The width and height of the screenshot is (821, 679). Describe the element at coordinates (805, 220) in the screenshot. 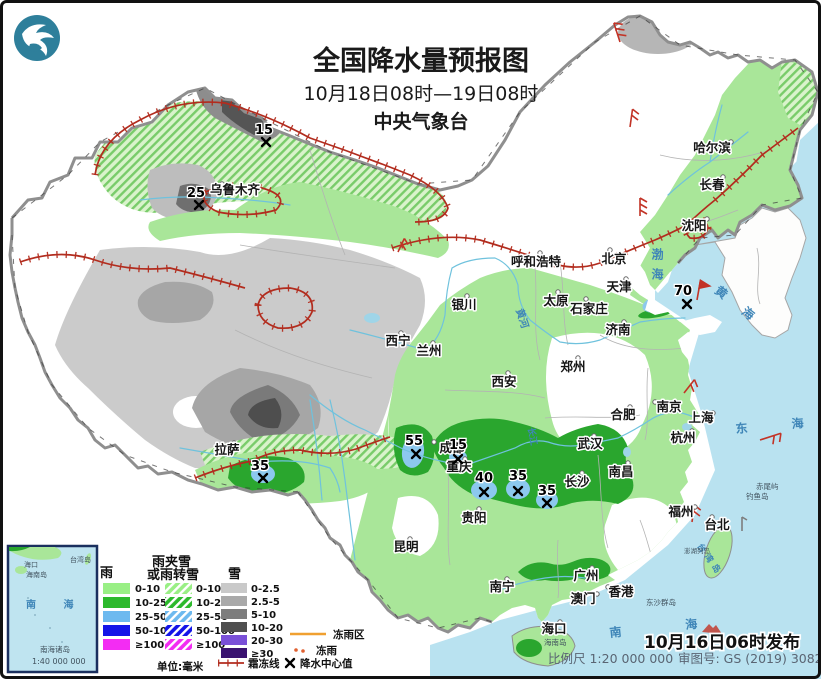

I see `sea-japan` at that location.